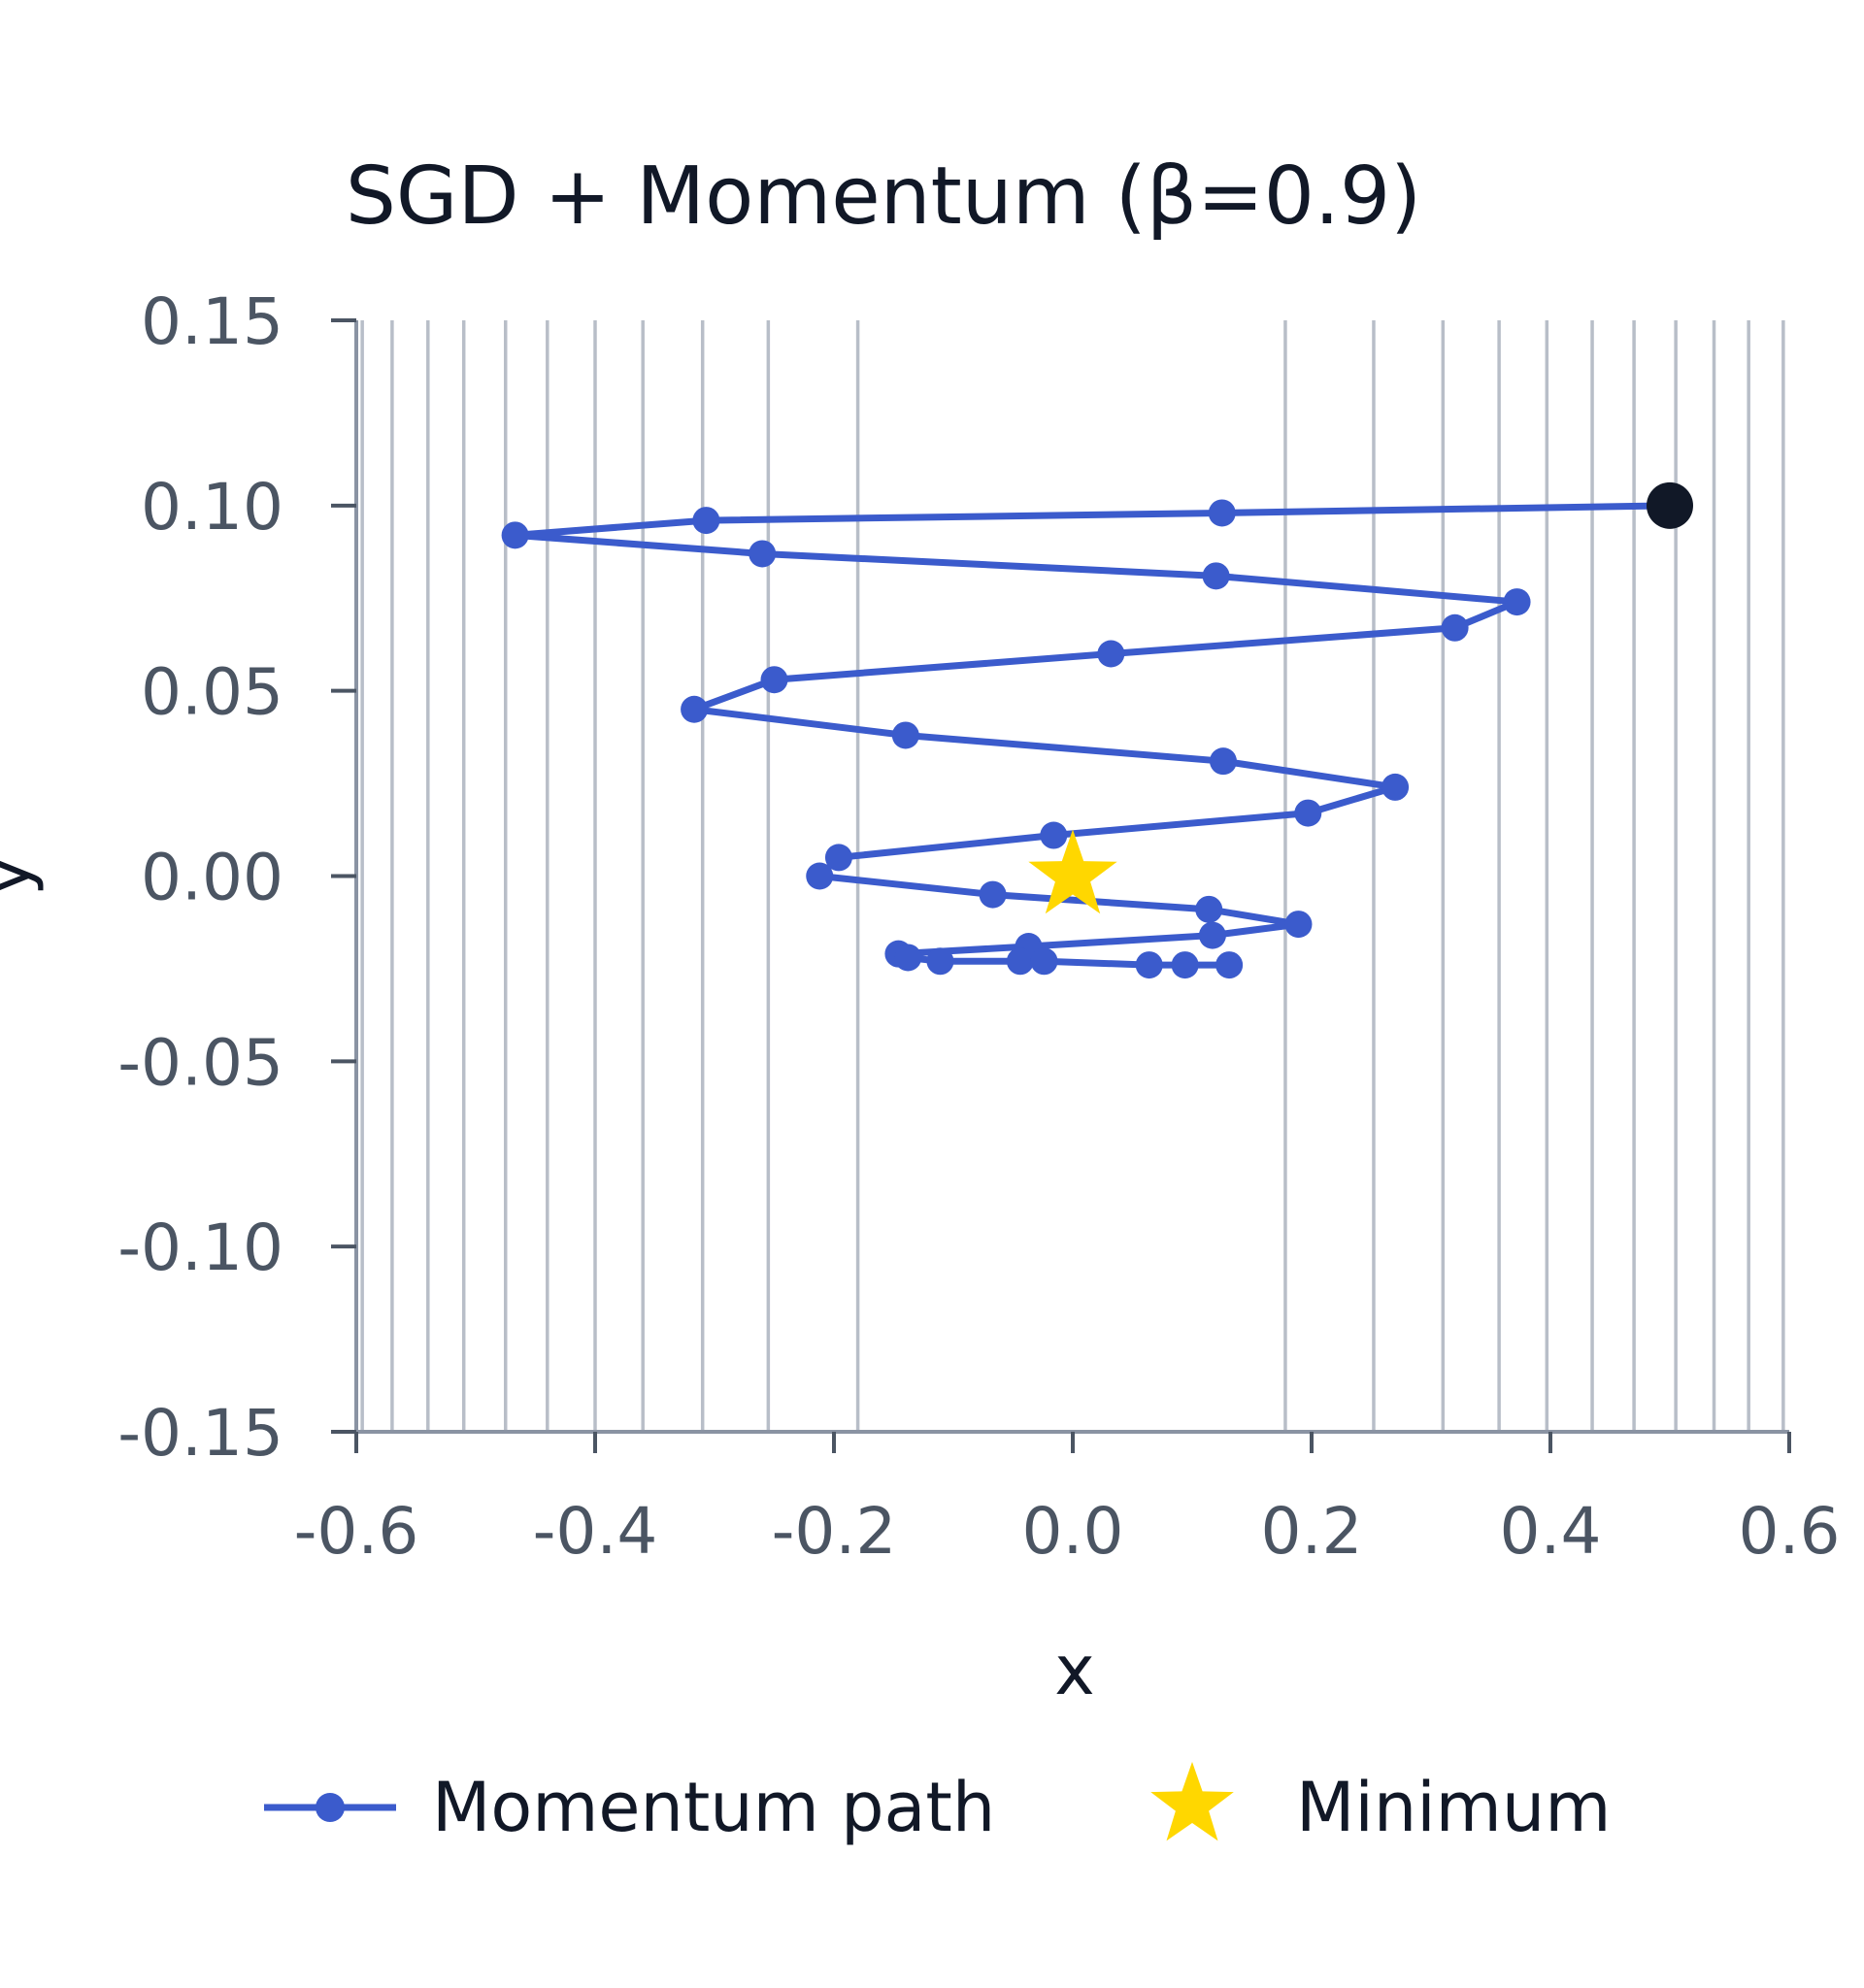 The image size is (1864, 1988). What do you see at coordinates (1670, 505) in the screenshot?
I see `start-point-marker` at bounding box center [1670, 505].